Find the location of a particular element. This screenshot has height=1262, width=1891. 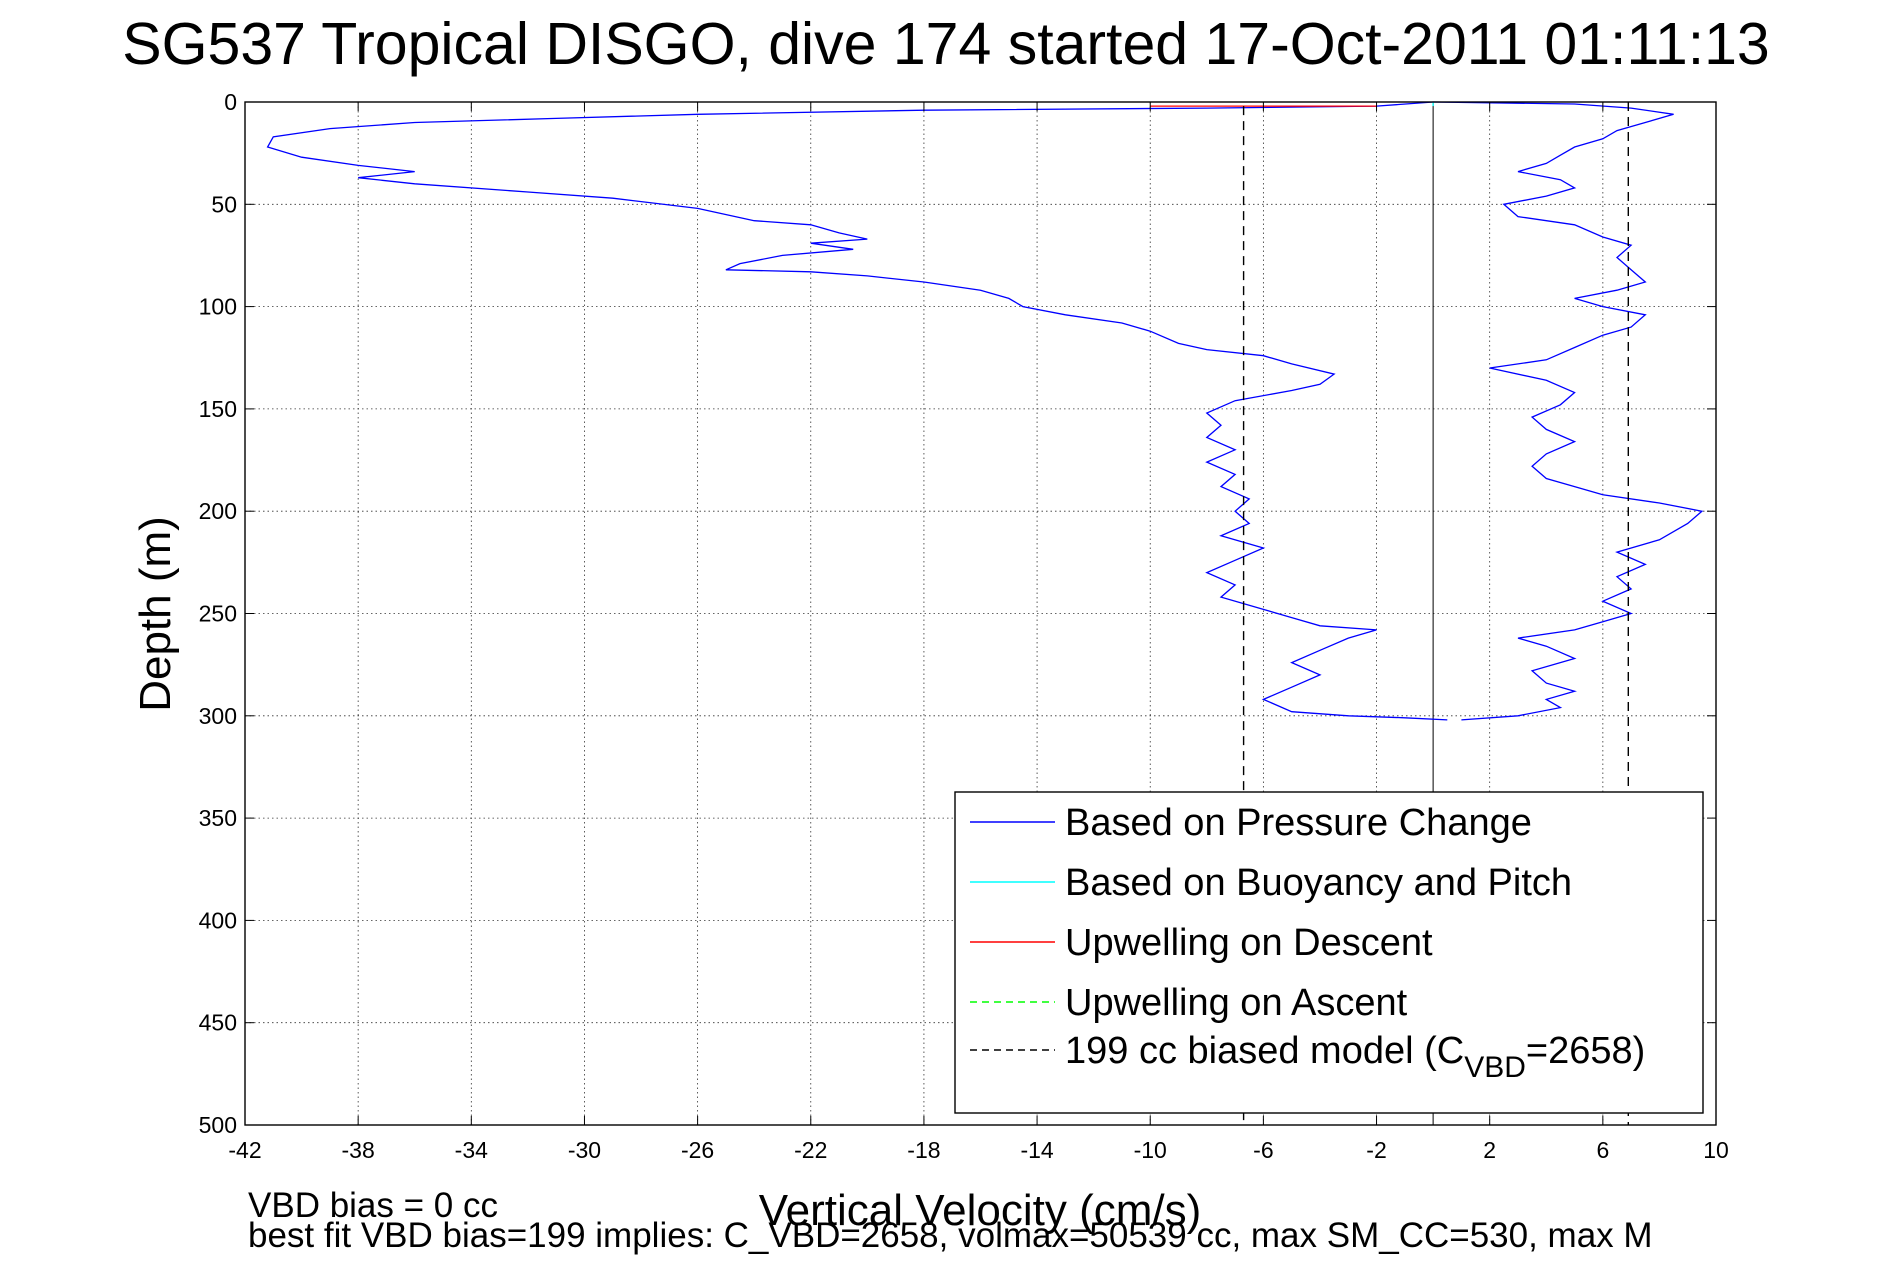

legend-label-upwelling-descent: Upwelling on Descent is located at coordinates (1249, 943).